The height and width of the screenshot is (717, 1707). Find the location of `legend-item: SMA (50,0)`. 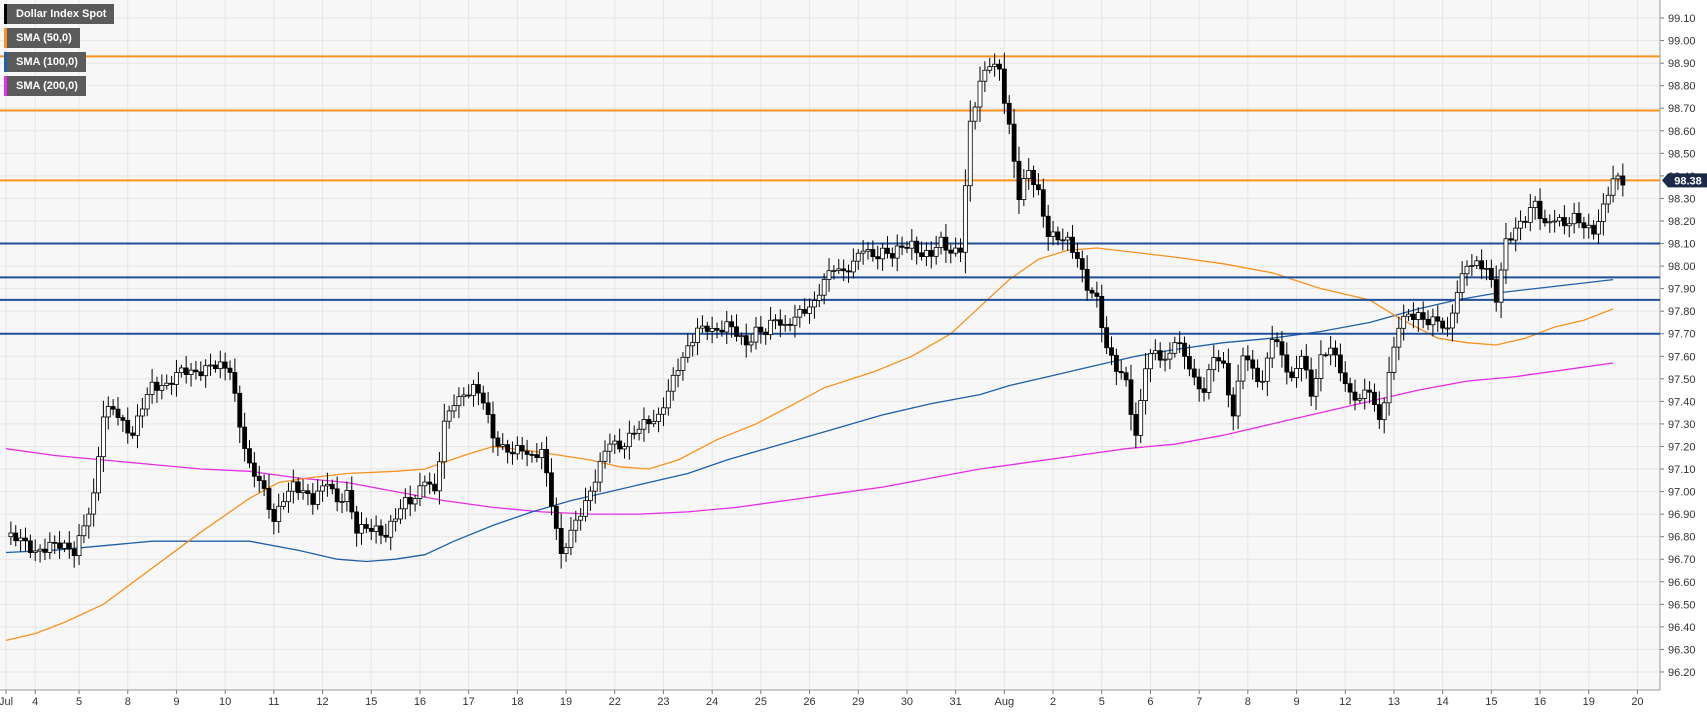

legend-item: SMA (50,0) is located at coordinates (42, 38).